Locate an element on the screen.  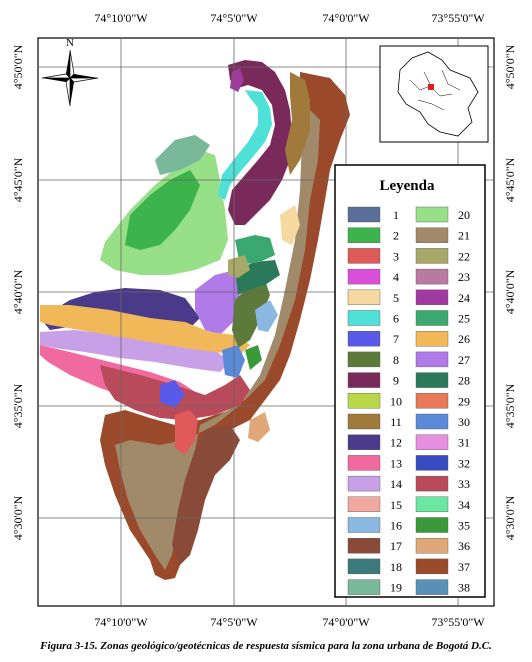
right-lat-label: 4°30'0"N is located at coordinates (510, 517).